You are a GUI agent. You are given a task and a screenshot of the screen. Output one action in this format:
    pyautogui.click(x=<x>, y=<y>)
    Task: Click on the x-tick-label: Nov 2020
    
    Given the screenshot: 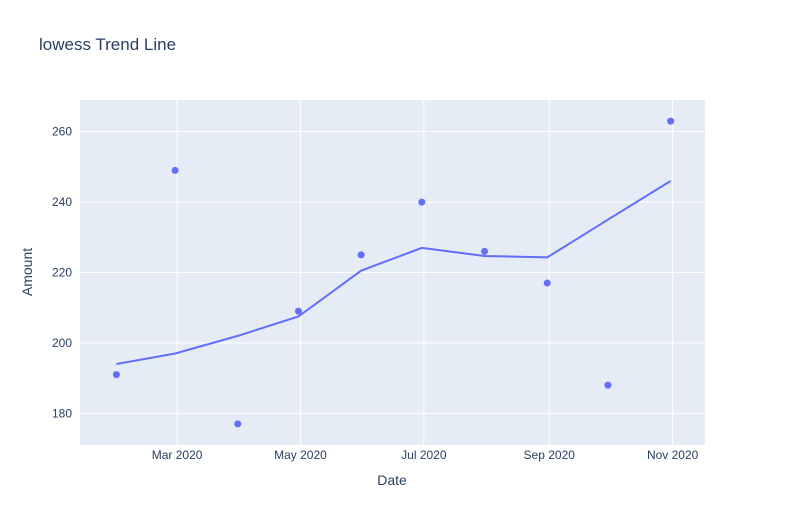 What is the action you would take?
    pyautogui.click(x=673, y=455)
    